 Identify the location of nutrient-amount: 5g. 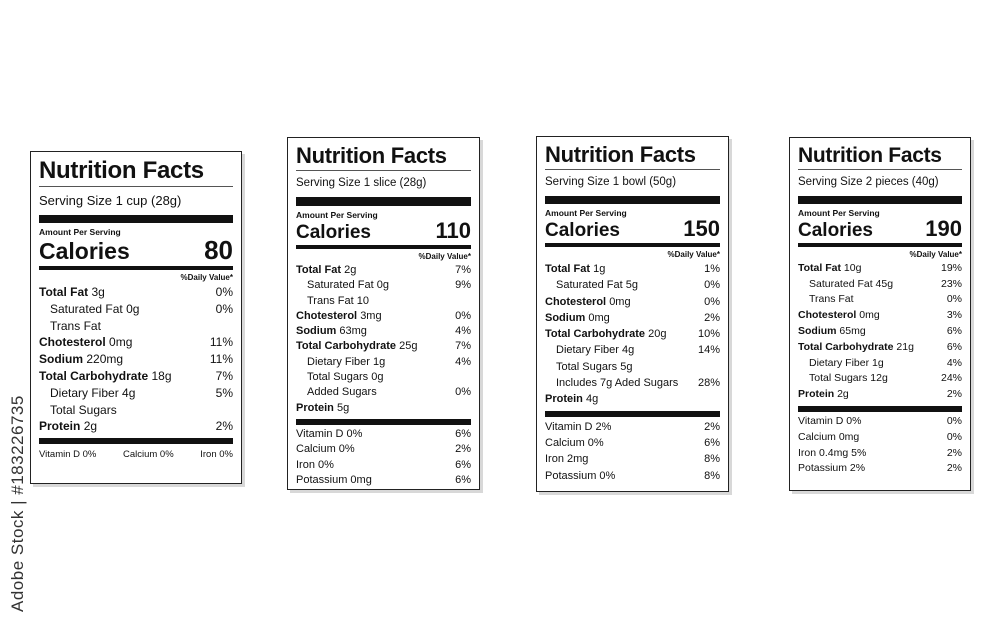
(626, 366).